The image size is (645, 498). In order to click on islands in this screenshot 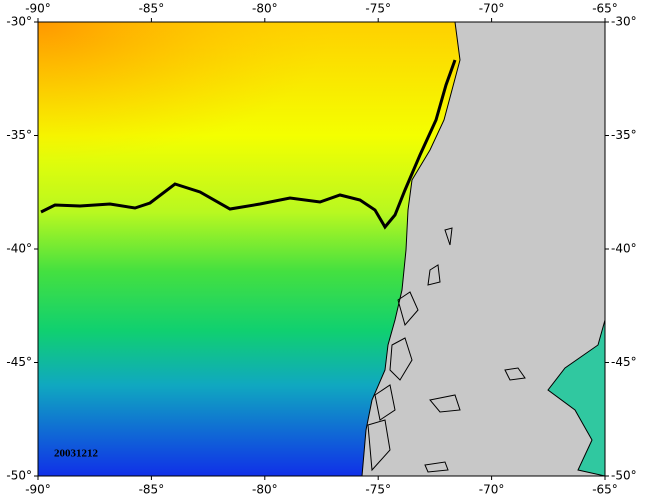, I will do `click(446, 350)`.